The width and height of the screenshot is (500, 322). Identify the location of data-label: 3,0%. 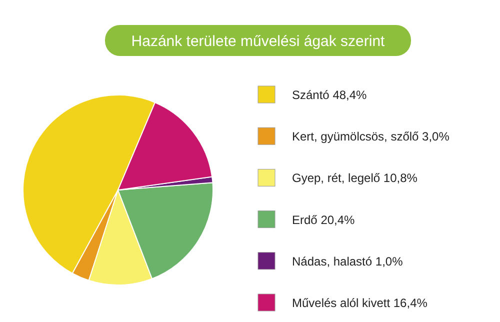
(436, 137).